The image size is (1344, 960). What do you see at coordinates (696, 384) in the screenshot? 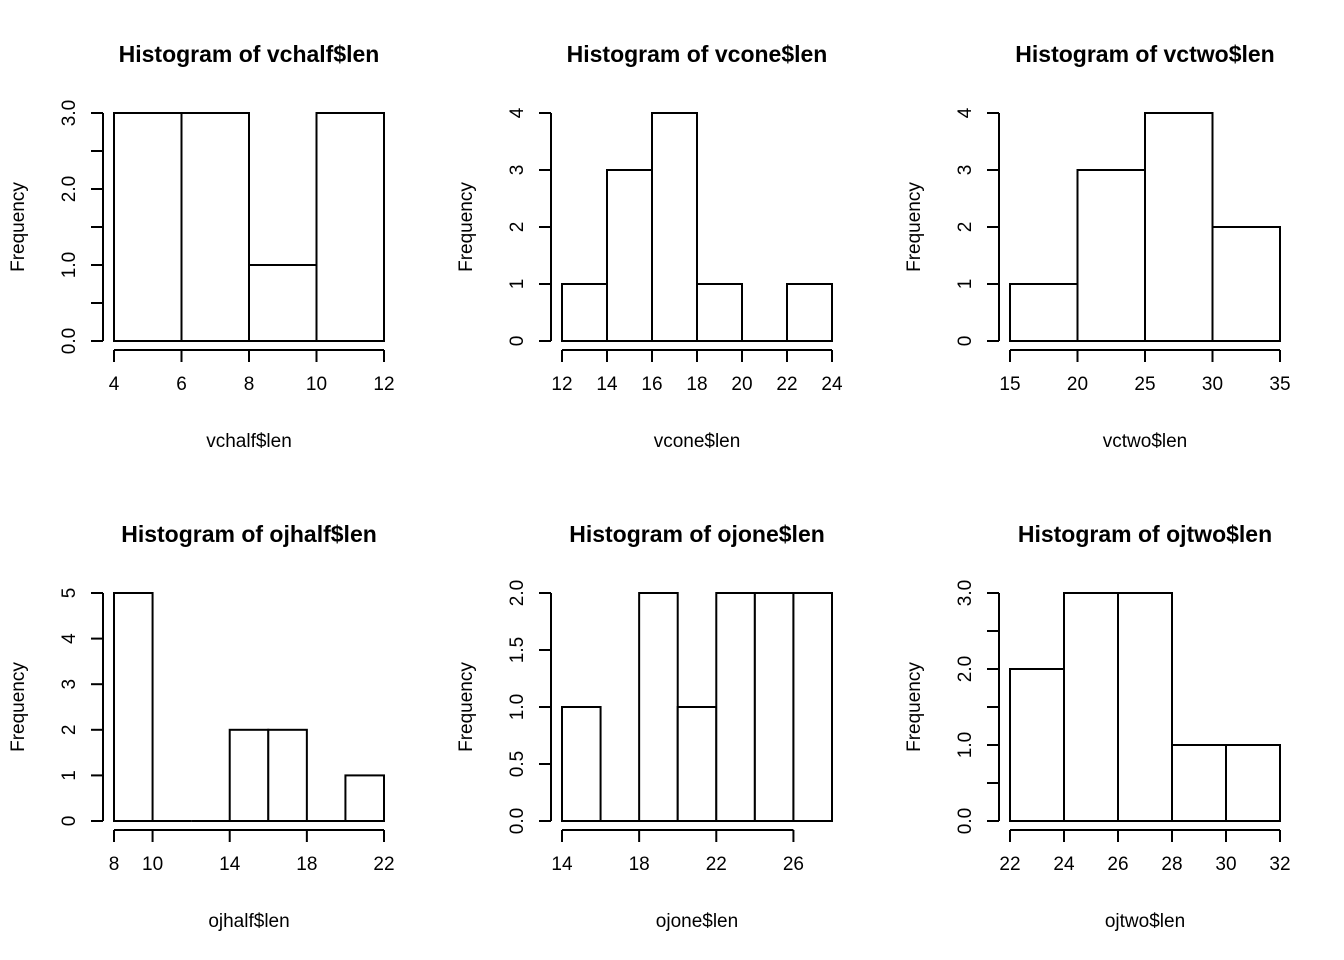
I see `x-tick-label: 18` at bounding box center [696, 384].